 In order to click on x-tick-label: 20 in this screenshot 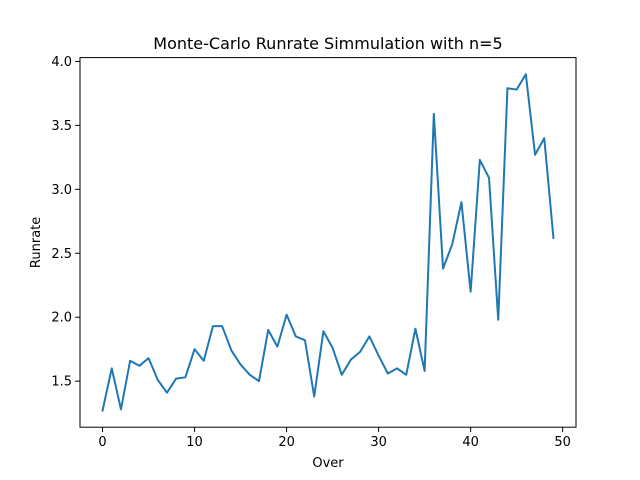, I will do `click(286, 442)`.